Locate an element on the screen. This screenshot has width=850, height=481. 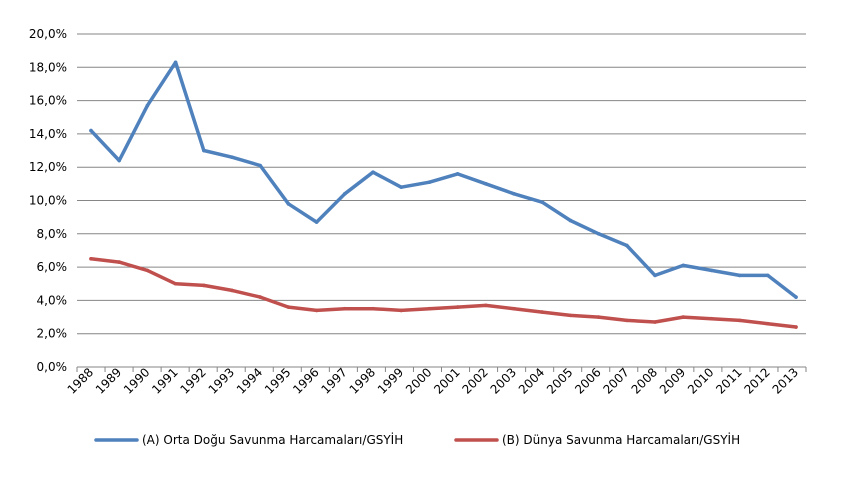
x-tick-label: 2001 is located at coordinates (446, 380).